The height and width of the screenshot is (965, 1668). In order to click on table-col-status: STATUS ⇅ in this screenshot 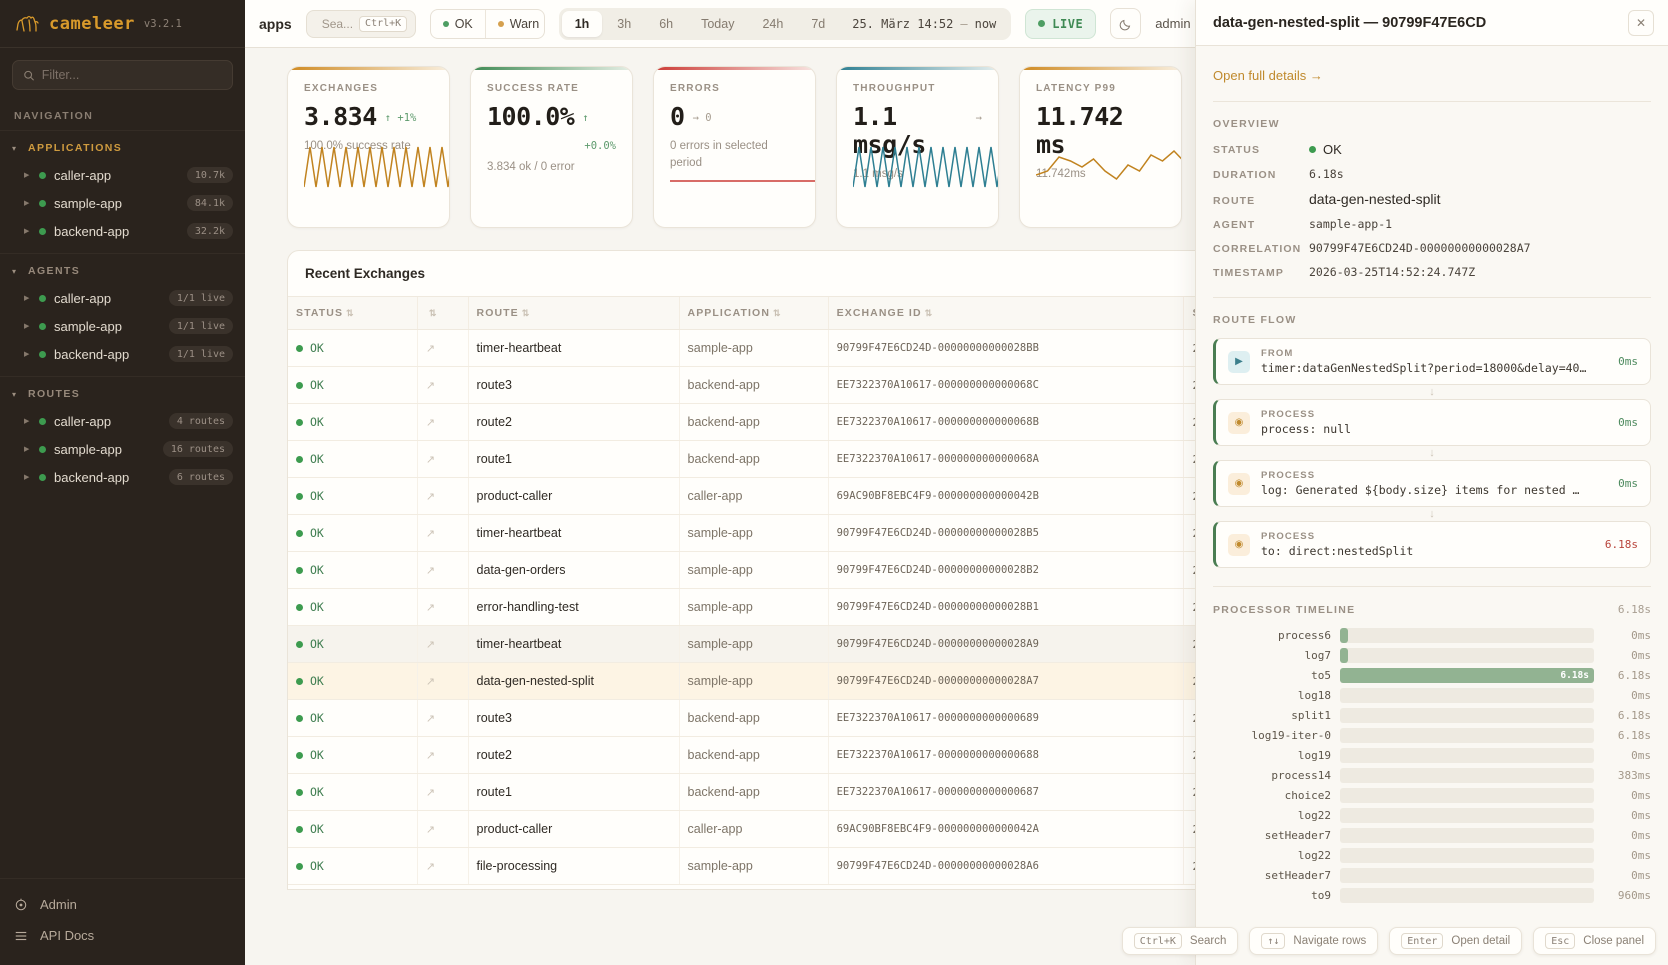, I will do `click(353, 313)`.